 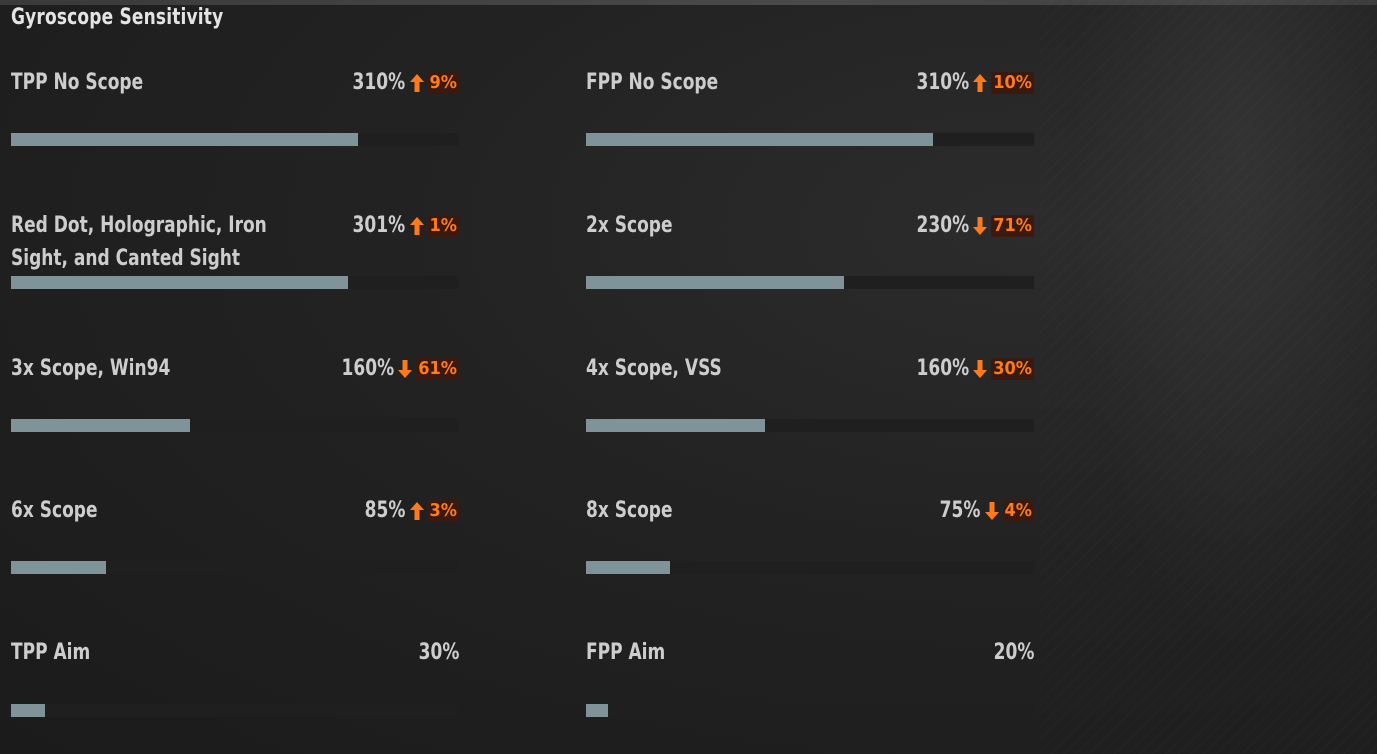 I want to click on change-badge: 1%, so click(x=443, y=225).